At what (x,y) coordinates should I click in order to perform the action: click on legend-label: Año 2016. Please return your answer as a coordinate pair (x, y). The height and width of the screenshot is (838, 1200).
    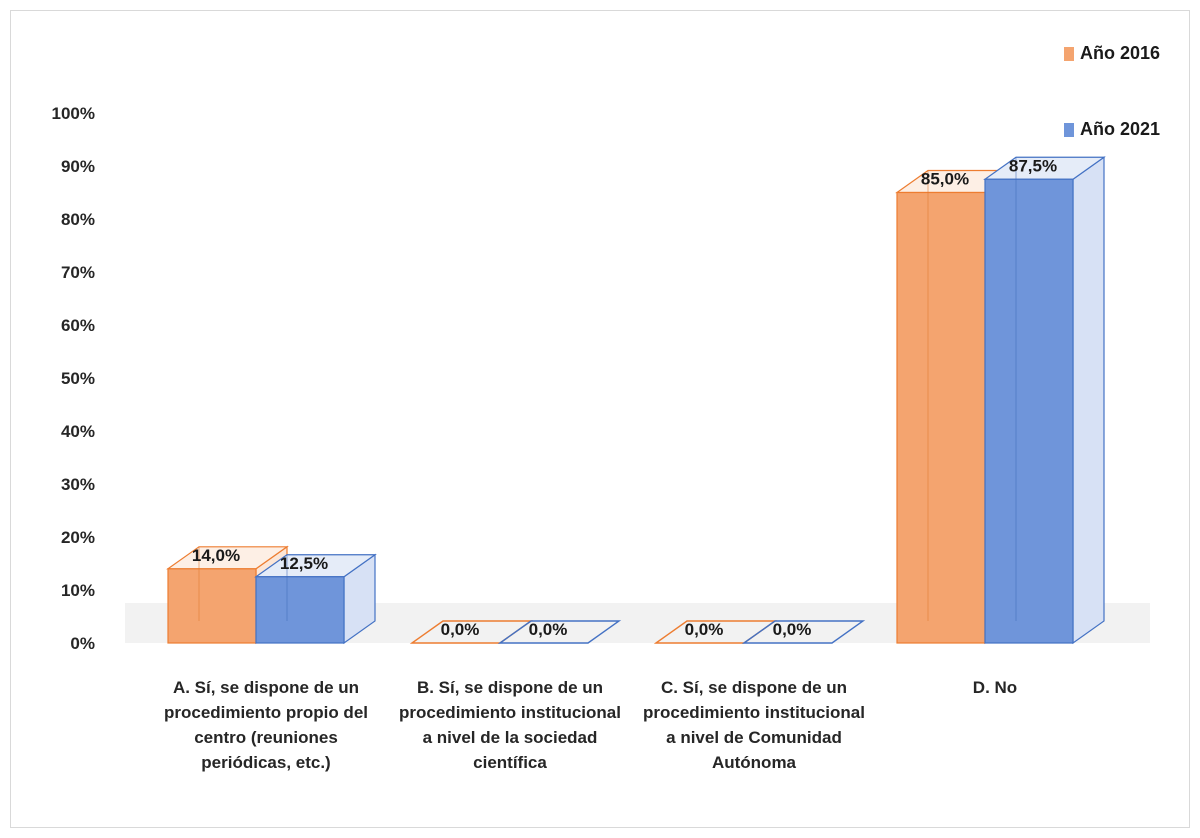
    Looking at the image, I should click on (1120, 53).